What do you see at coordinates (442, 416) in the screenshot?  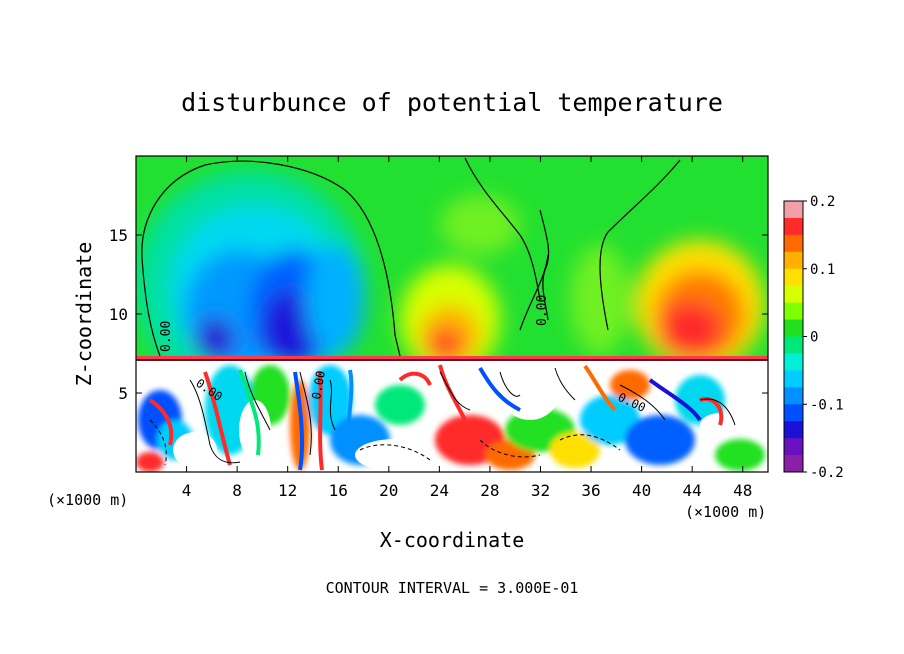 I see `lower-contours` at bounding box center [442, 416].